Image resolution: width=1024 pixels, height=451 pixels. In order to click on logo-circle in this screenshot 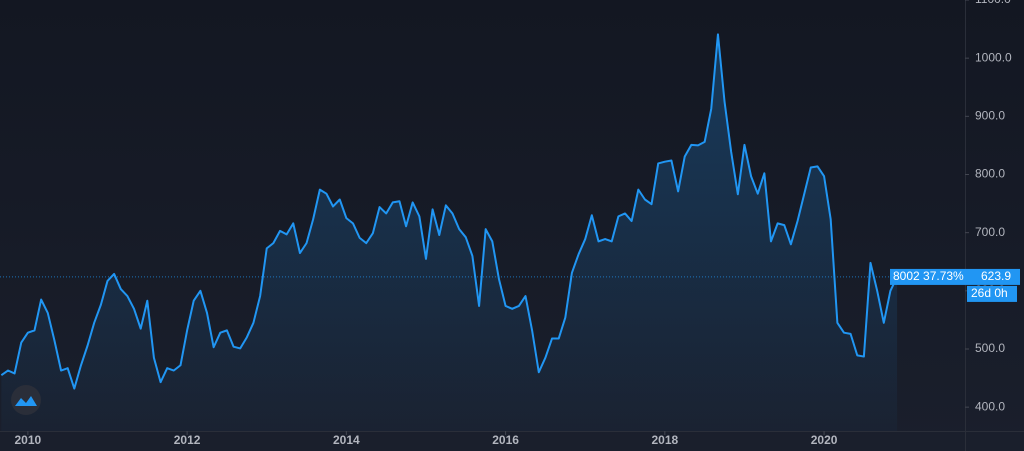, I will do `click(26, 400)`.